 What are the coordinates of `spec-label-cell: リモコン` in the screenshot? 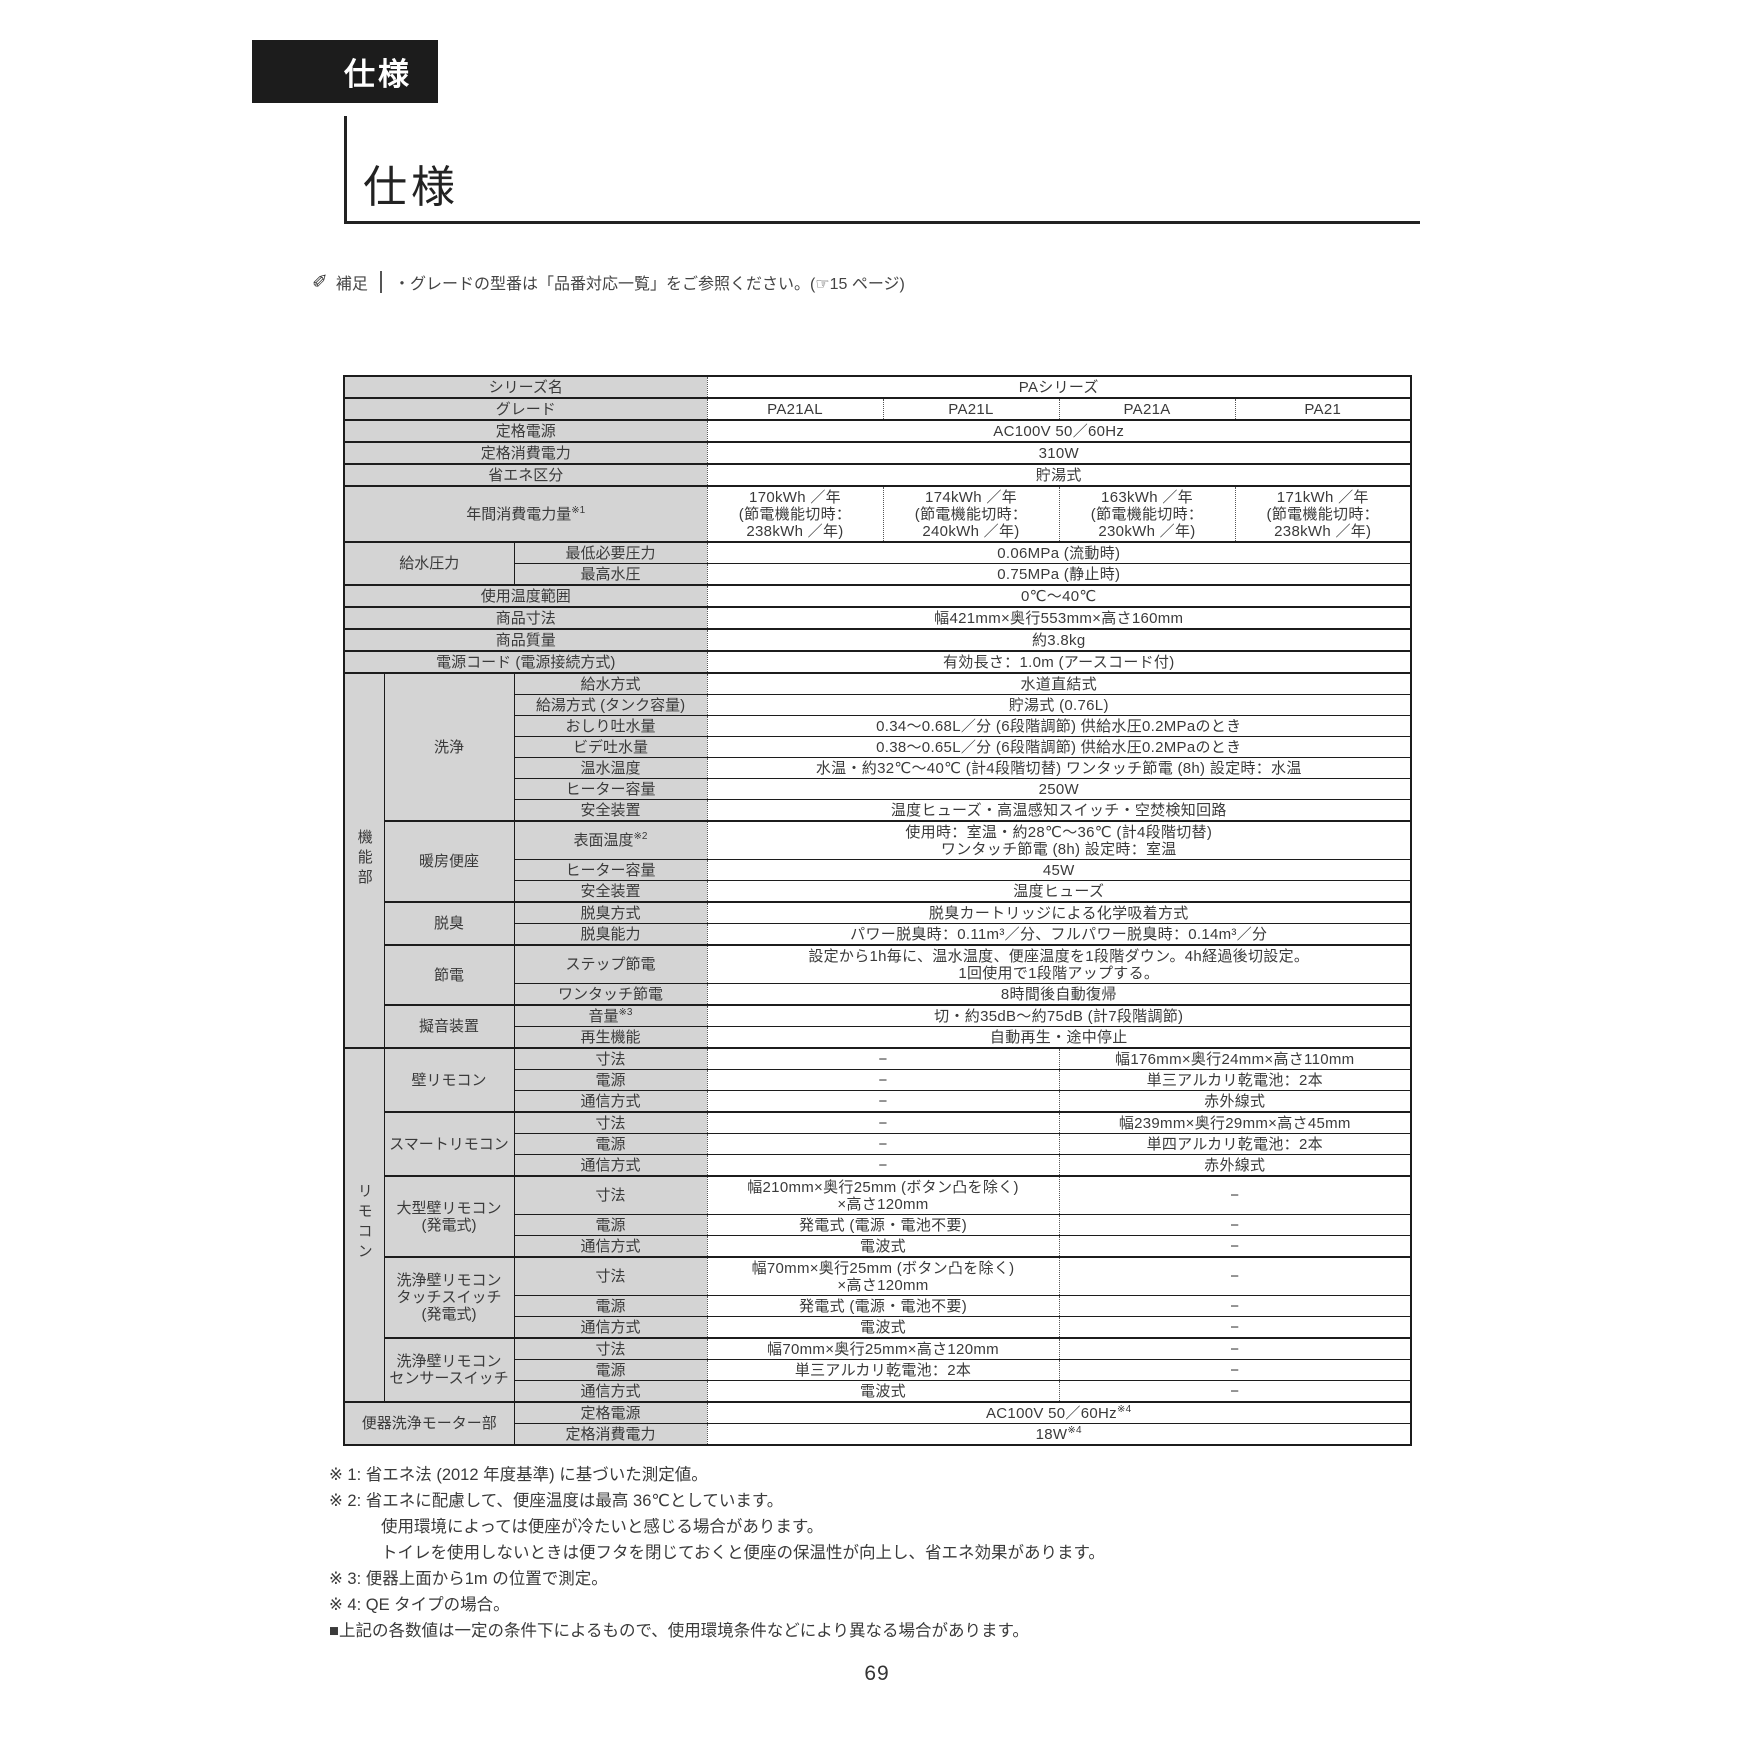 It's located at (363, 1224).